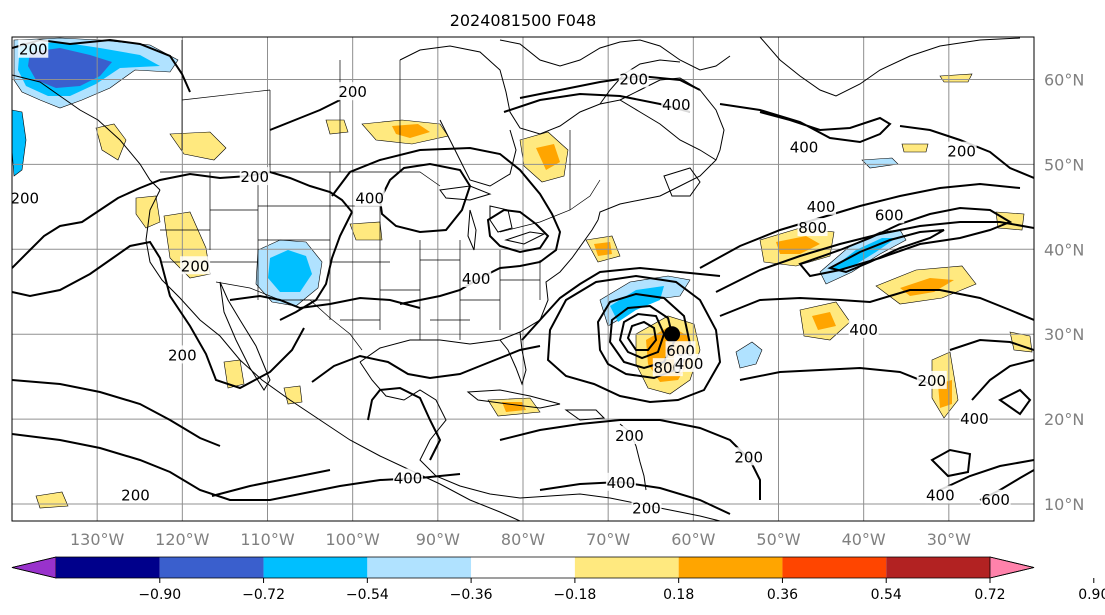  I want to click on lake-superior, so click(465, 193).